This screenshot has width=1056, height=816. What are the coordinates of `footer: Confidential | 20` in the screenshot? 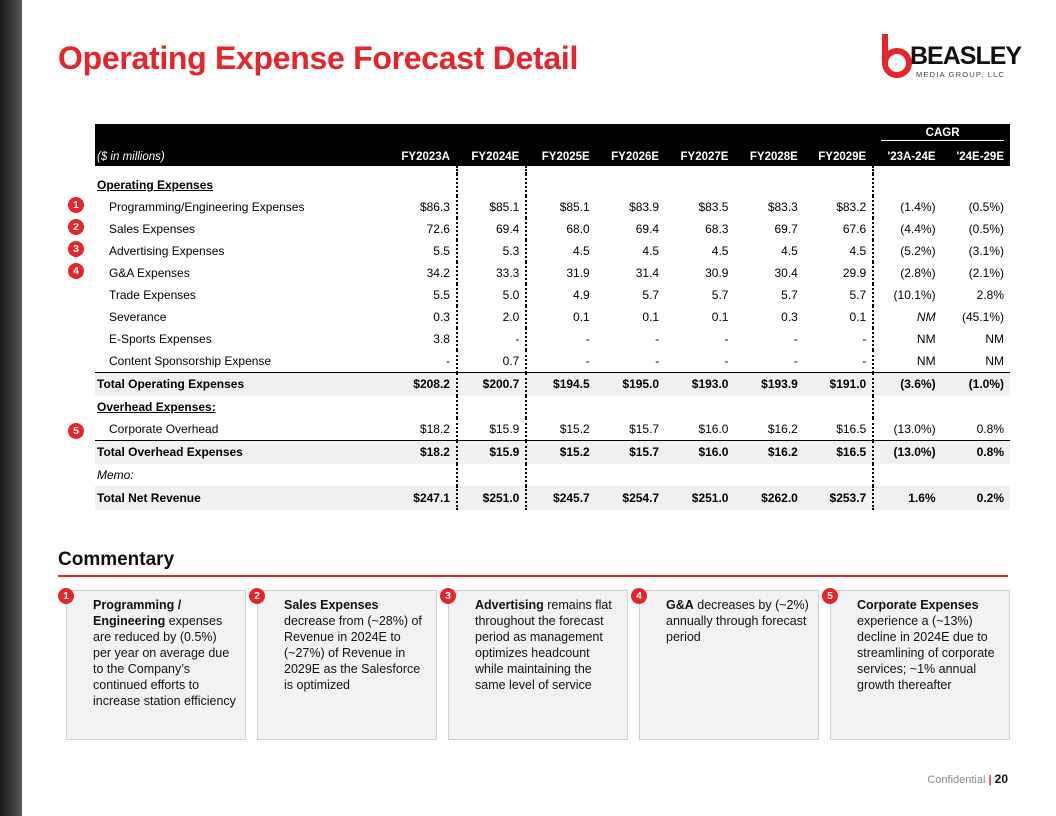 It's located at (967, 779).